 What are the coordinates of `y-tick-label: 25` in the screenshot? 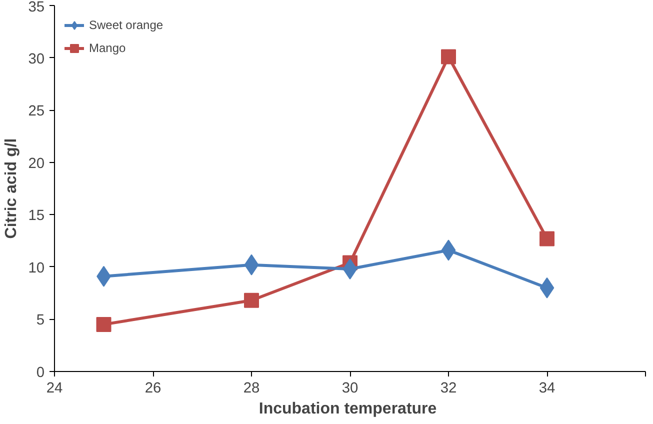 It's located at (36, 112).